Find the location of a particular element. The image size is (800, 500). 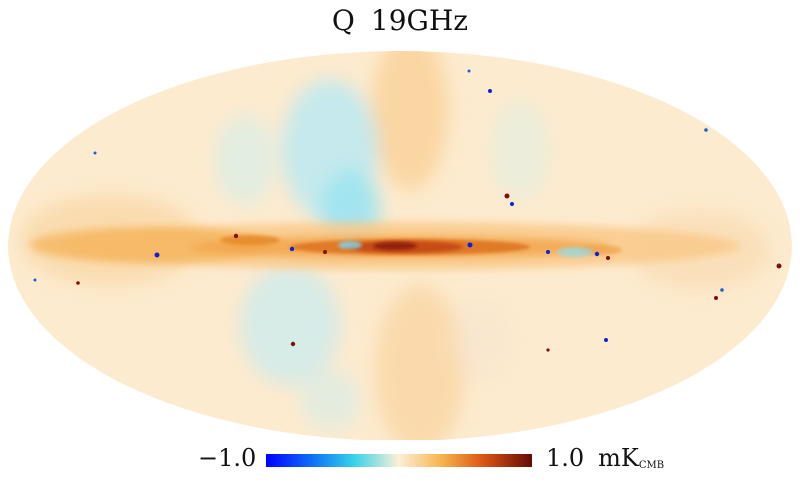

colorbar is located at coordinates (399, 460).